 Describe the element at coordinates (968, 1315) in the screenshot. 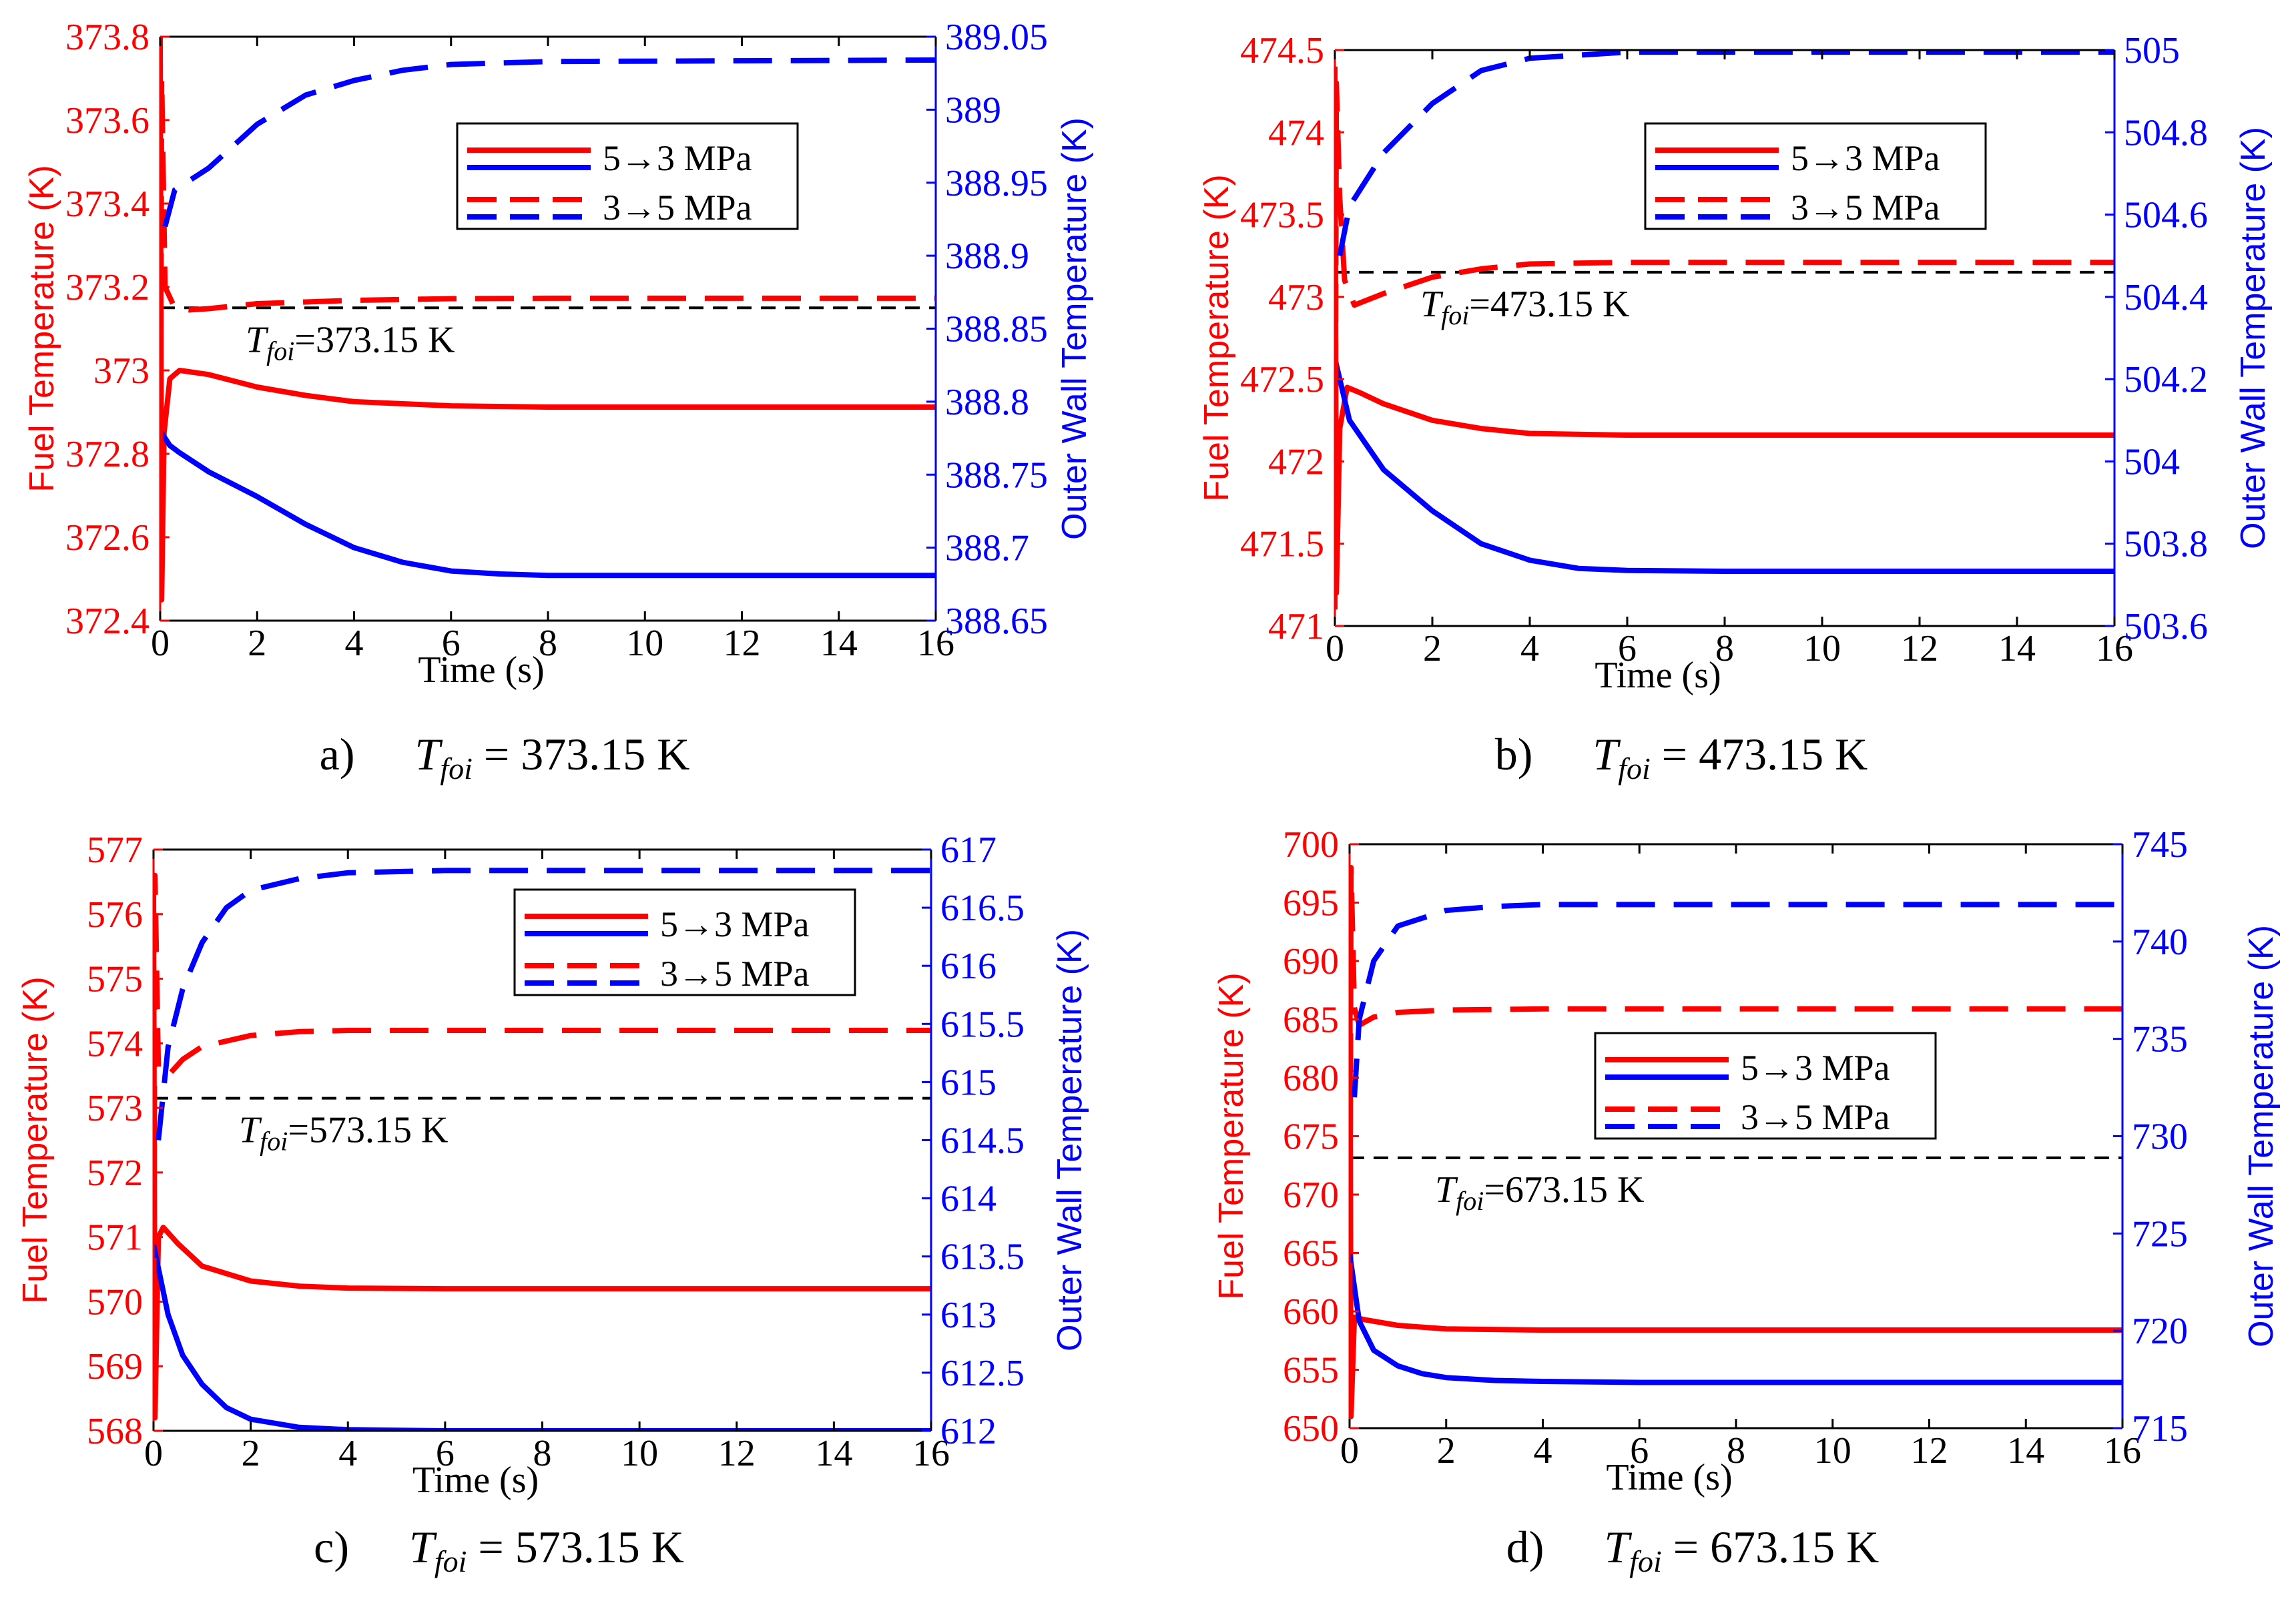

I see `right-tick-label: 613` at that location.